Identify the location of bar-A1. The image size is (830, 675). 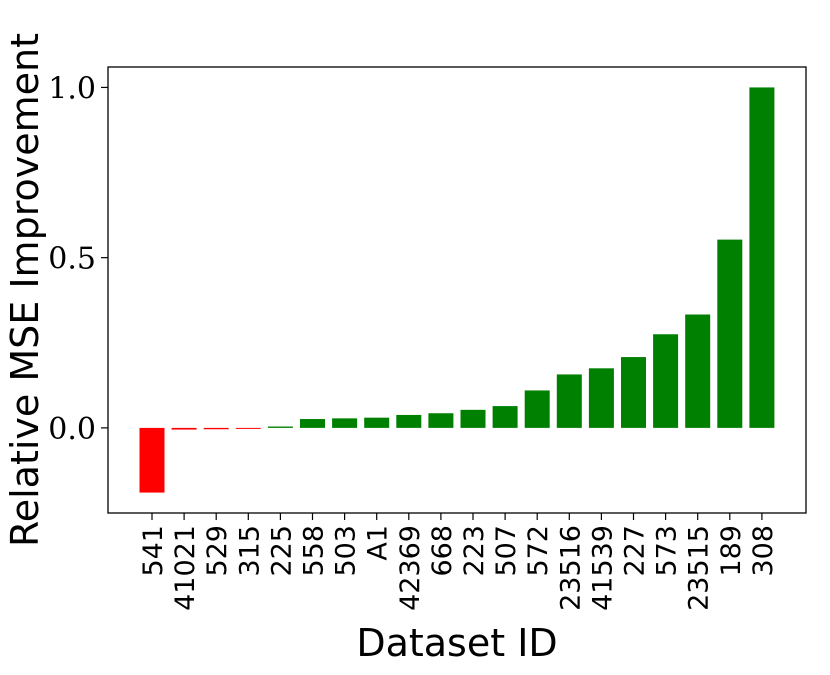
(377, 422).